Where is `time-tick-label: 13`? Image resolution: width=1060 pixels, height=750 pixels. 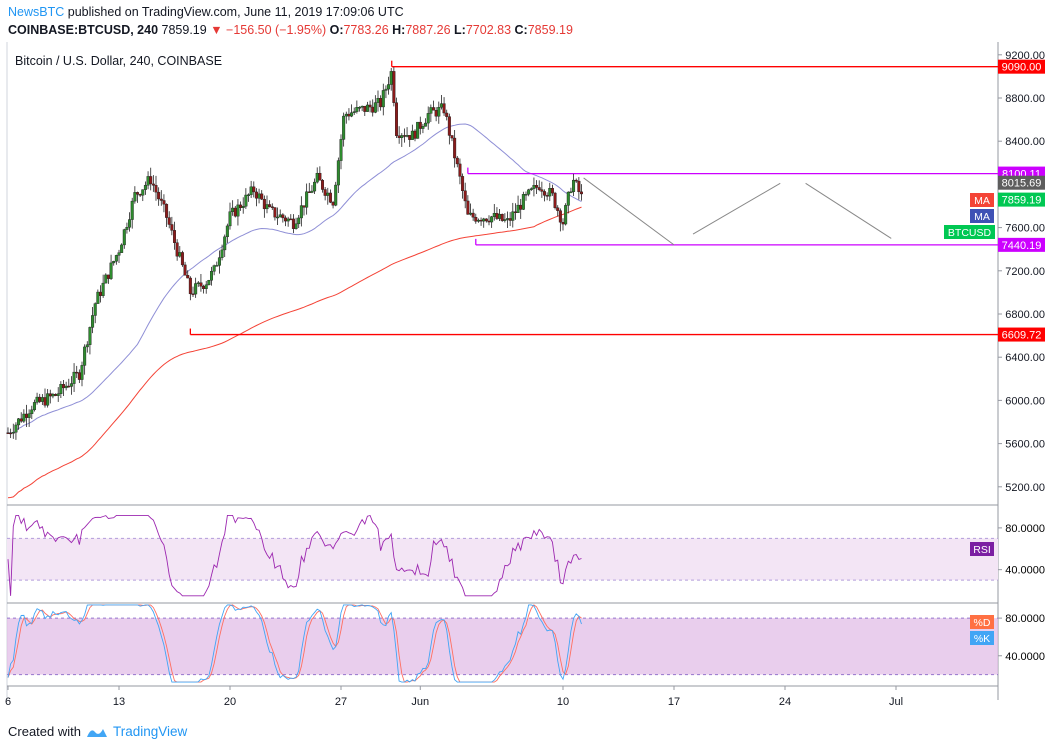 time-tick-label: 13 is located at coordinates (119, 702).